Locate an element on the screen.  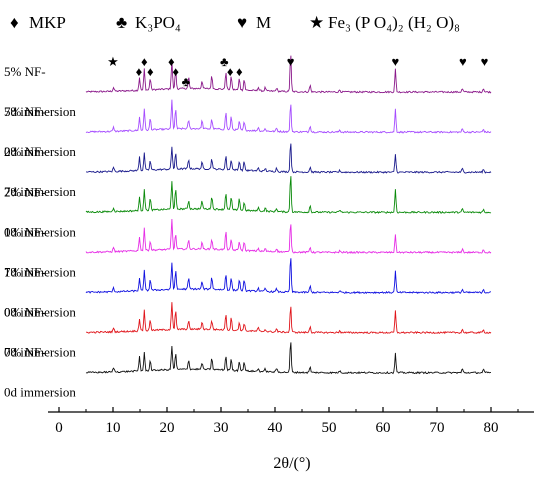
x-tick-label: 30 is located at coordinates (221, 428).